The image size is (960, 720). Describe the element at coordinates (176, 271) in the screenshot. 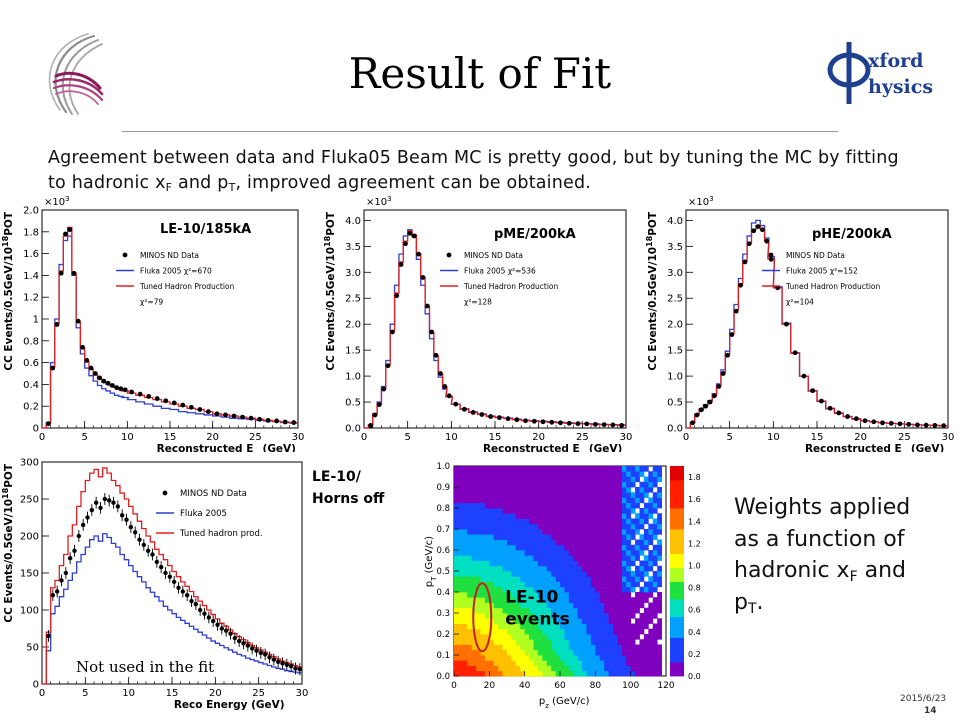

I see `legend-entry: Fluka 2005 χ²=670` at that location.